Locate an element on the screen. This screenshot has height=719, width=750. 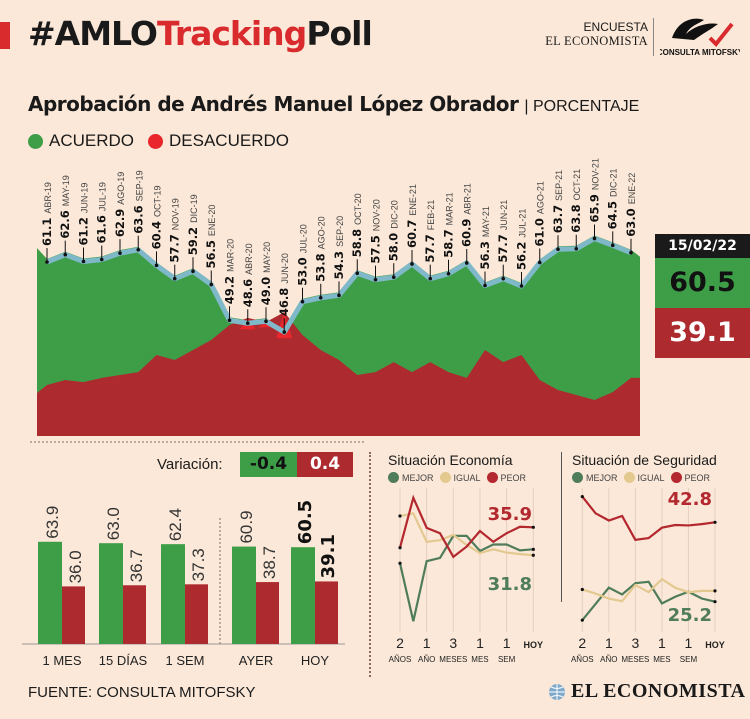
annotation-mejor: 31.8 is located at coordinates (510, 584).